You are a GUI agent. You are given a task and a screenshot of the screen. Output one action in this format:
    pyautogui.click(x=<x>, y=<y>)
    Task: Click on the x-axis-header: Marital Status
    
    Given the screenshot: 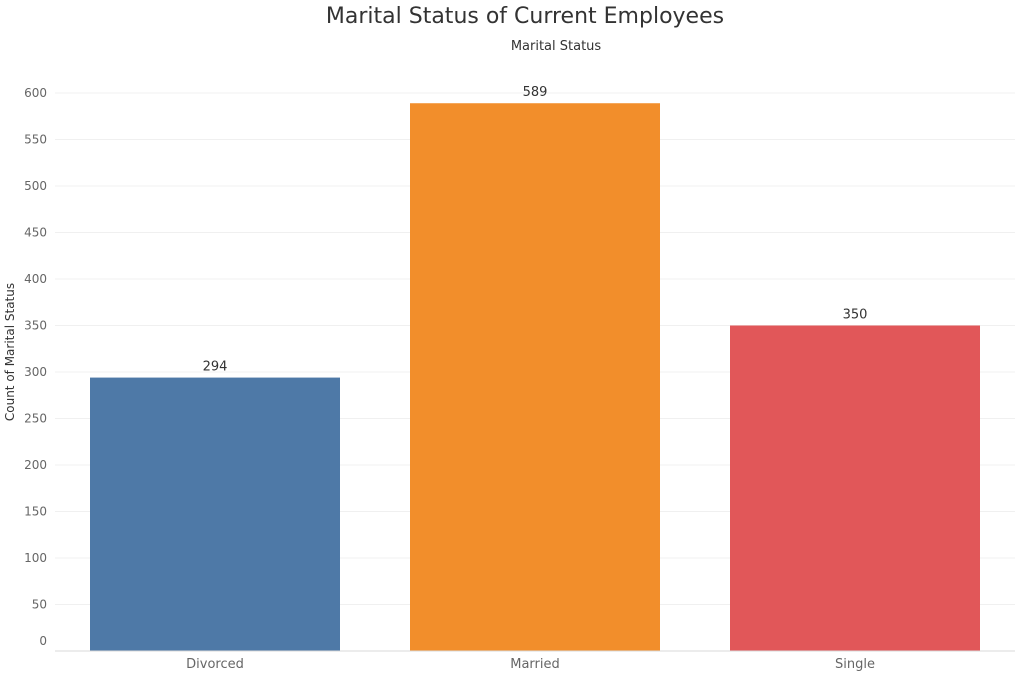 What is the action you would take?
    pyautogui.click(x=556, y=46)
    